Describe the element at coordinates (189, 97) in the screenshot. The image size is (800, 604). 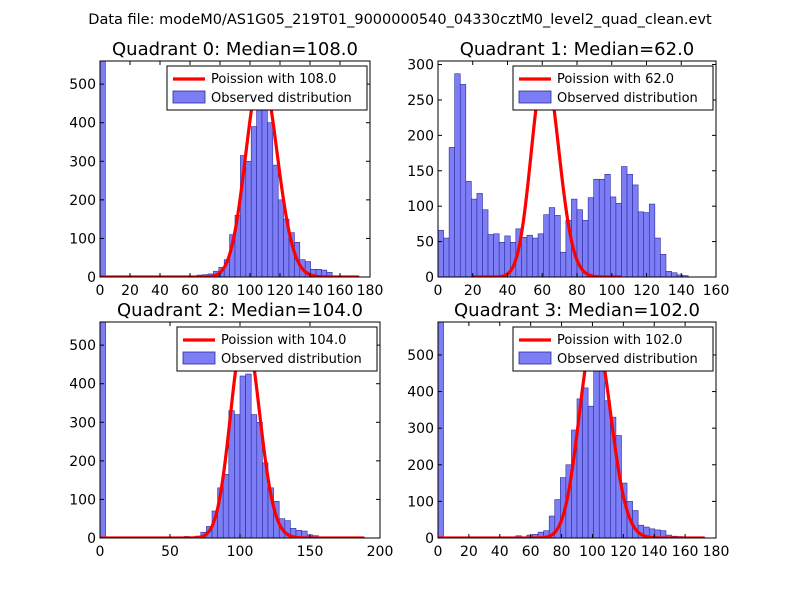
I see `legend-bar-swatch` at that location.